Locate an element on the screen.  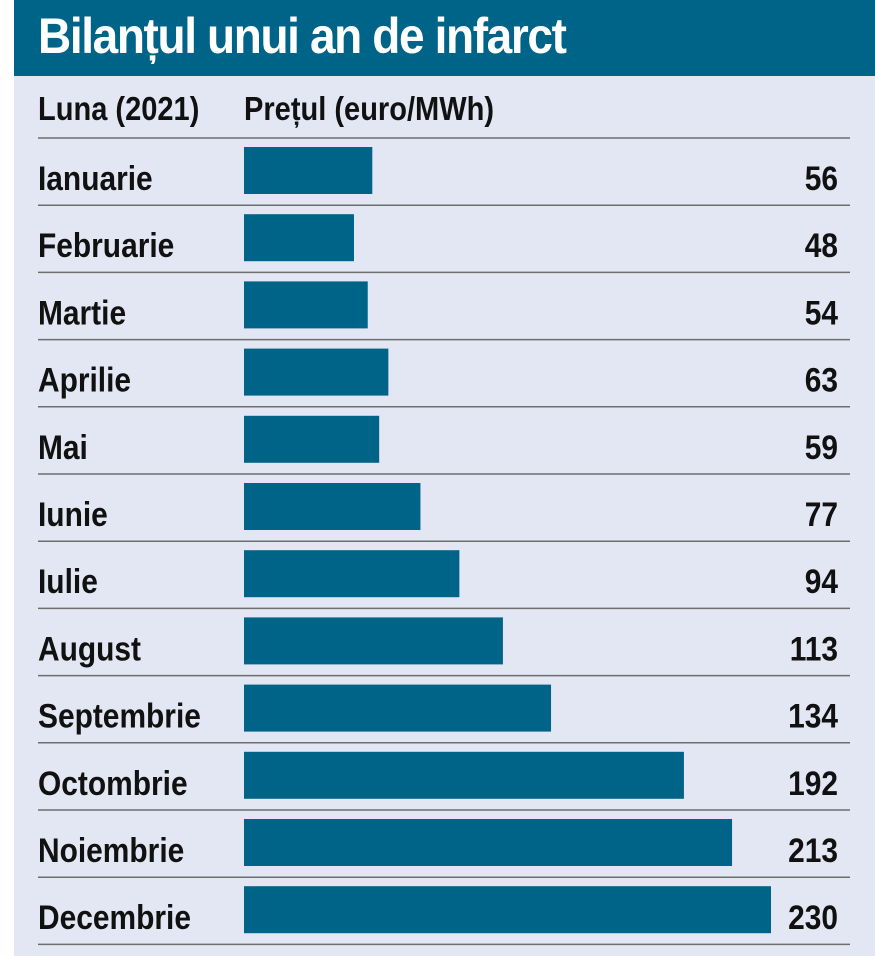
category-label: Iulie is located at coordinates (68, 581).